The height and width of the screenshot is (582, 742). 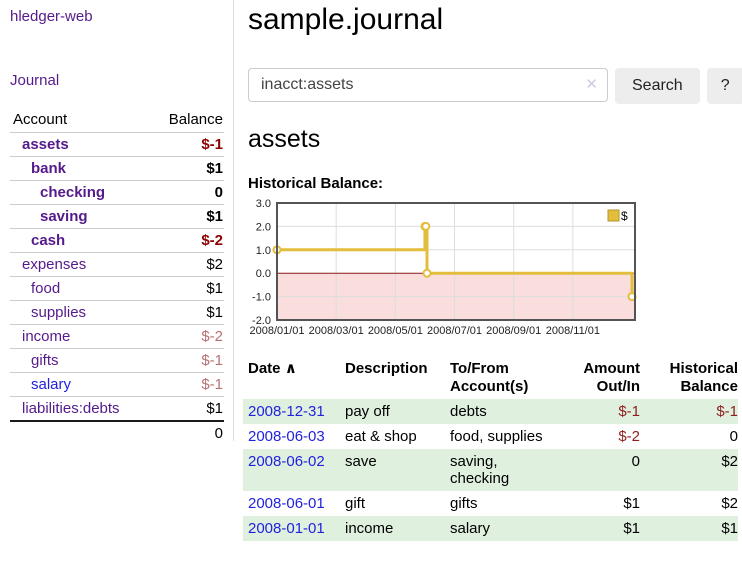 What do you see at coordinates (51, 384) in the screenshot?
I see `account-link-salary: salary` at bounding box center [51, 384].